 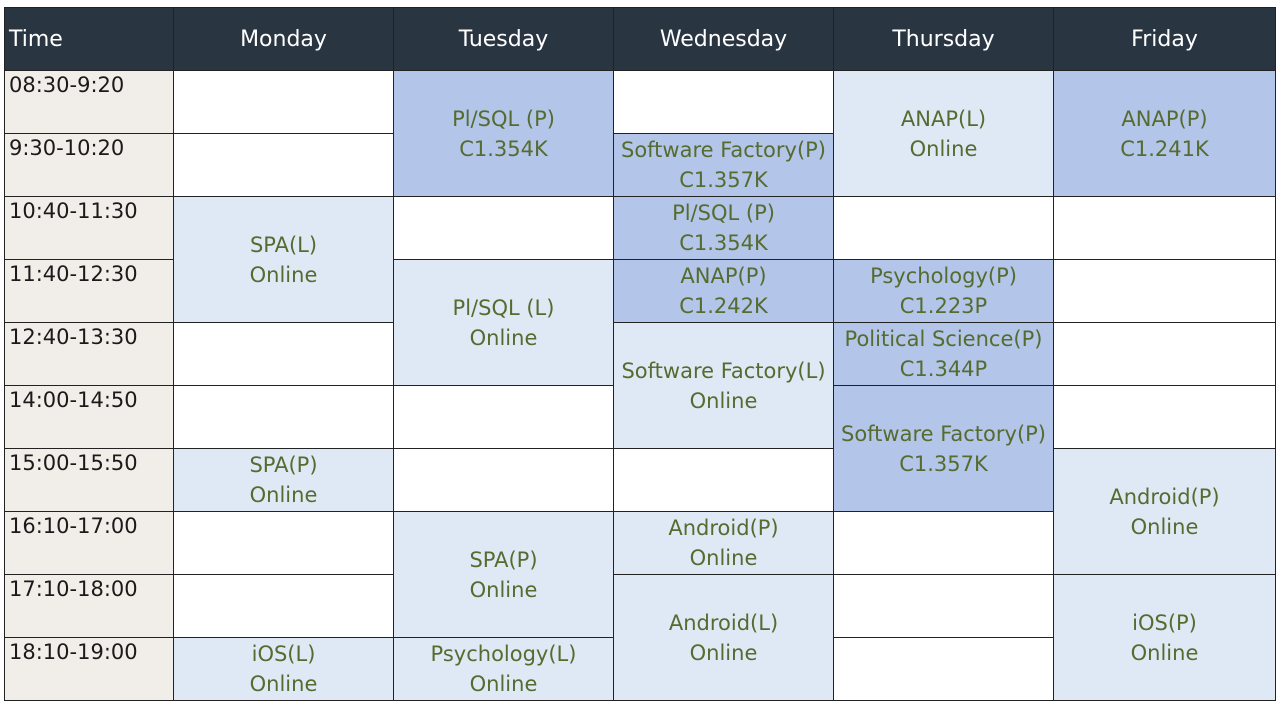 I want to click on day-header-wednesday: Wednesday, so click(x=723, y=39).